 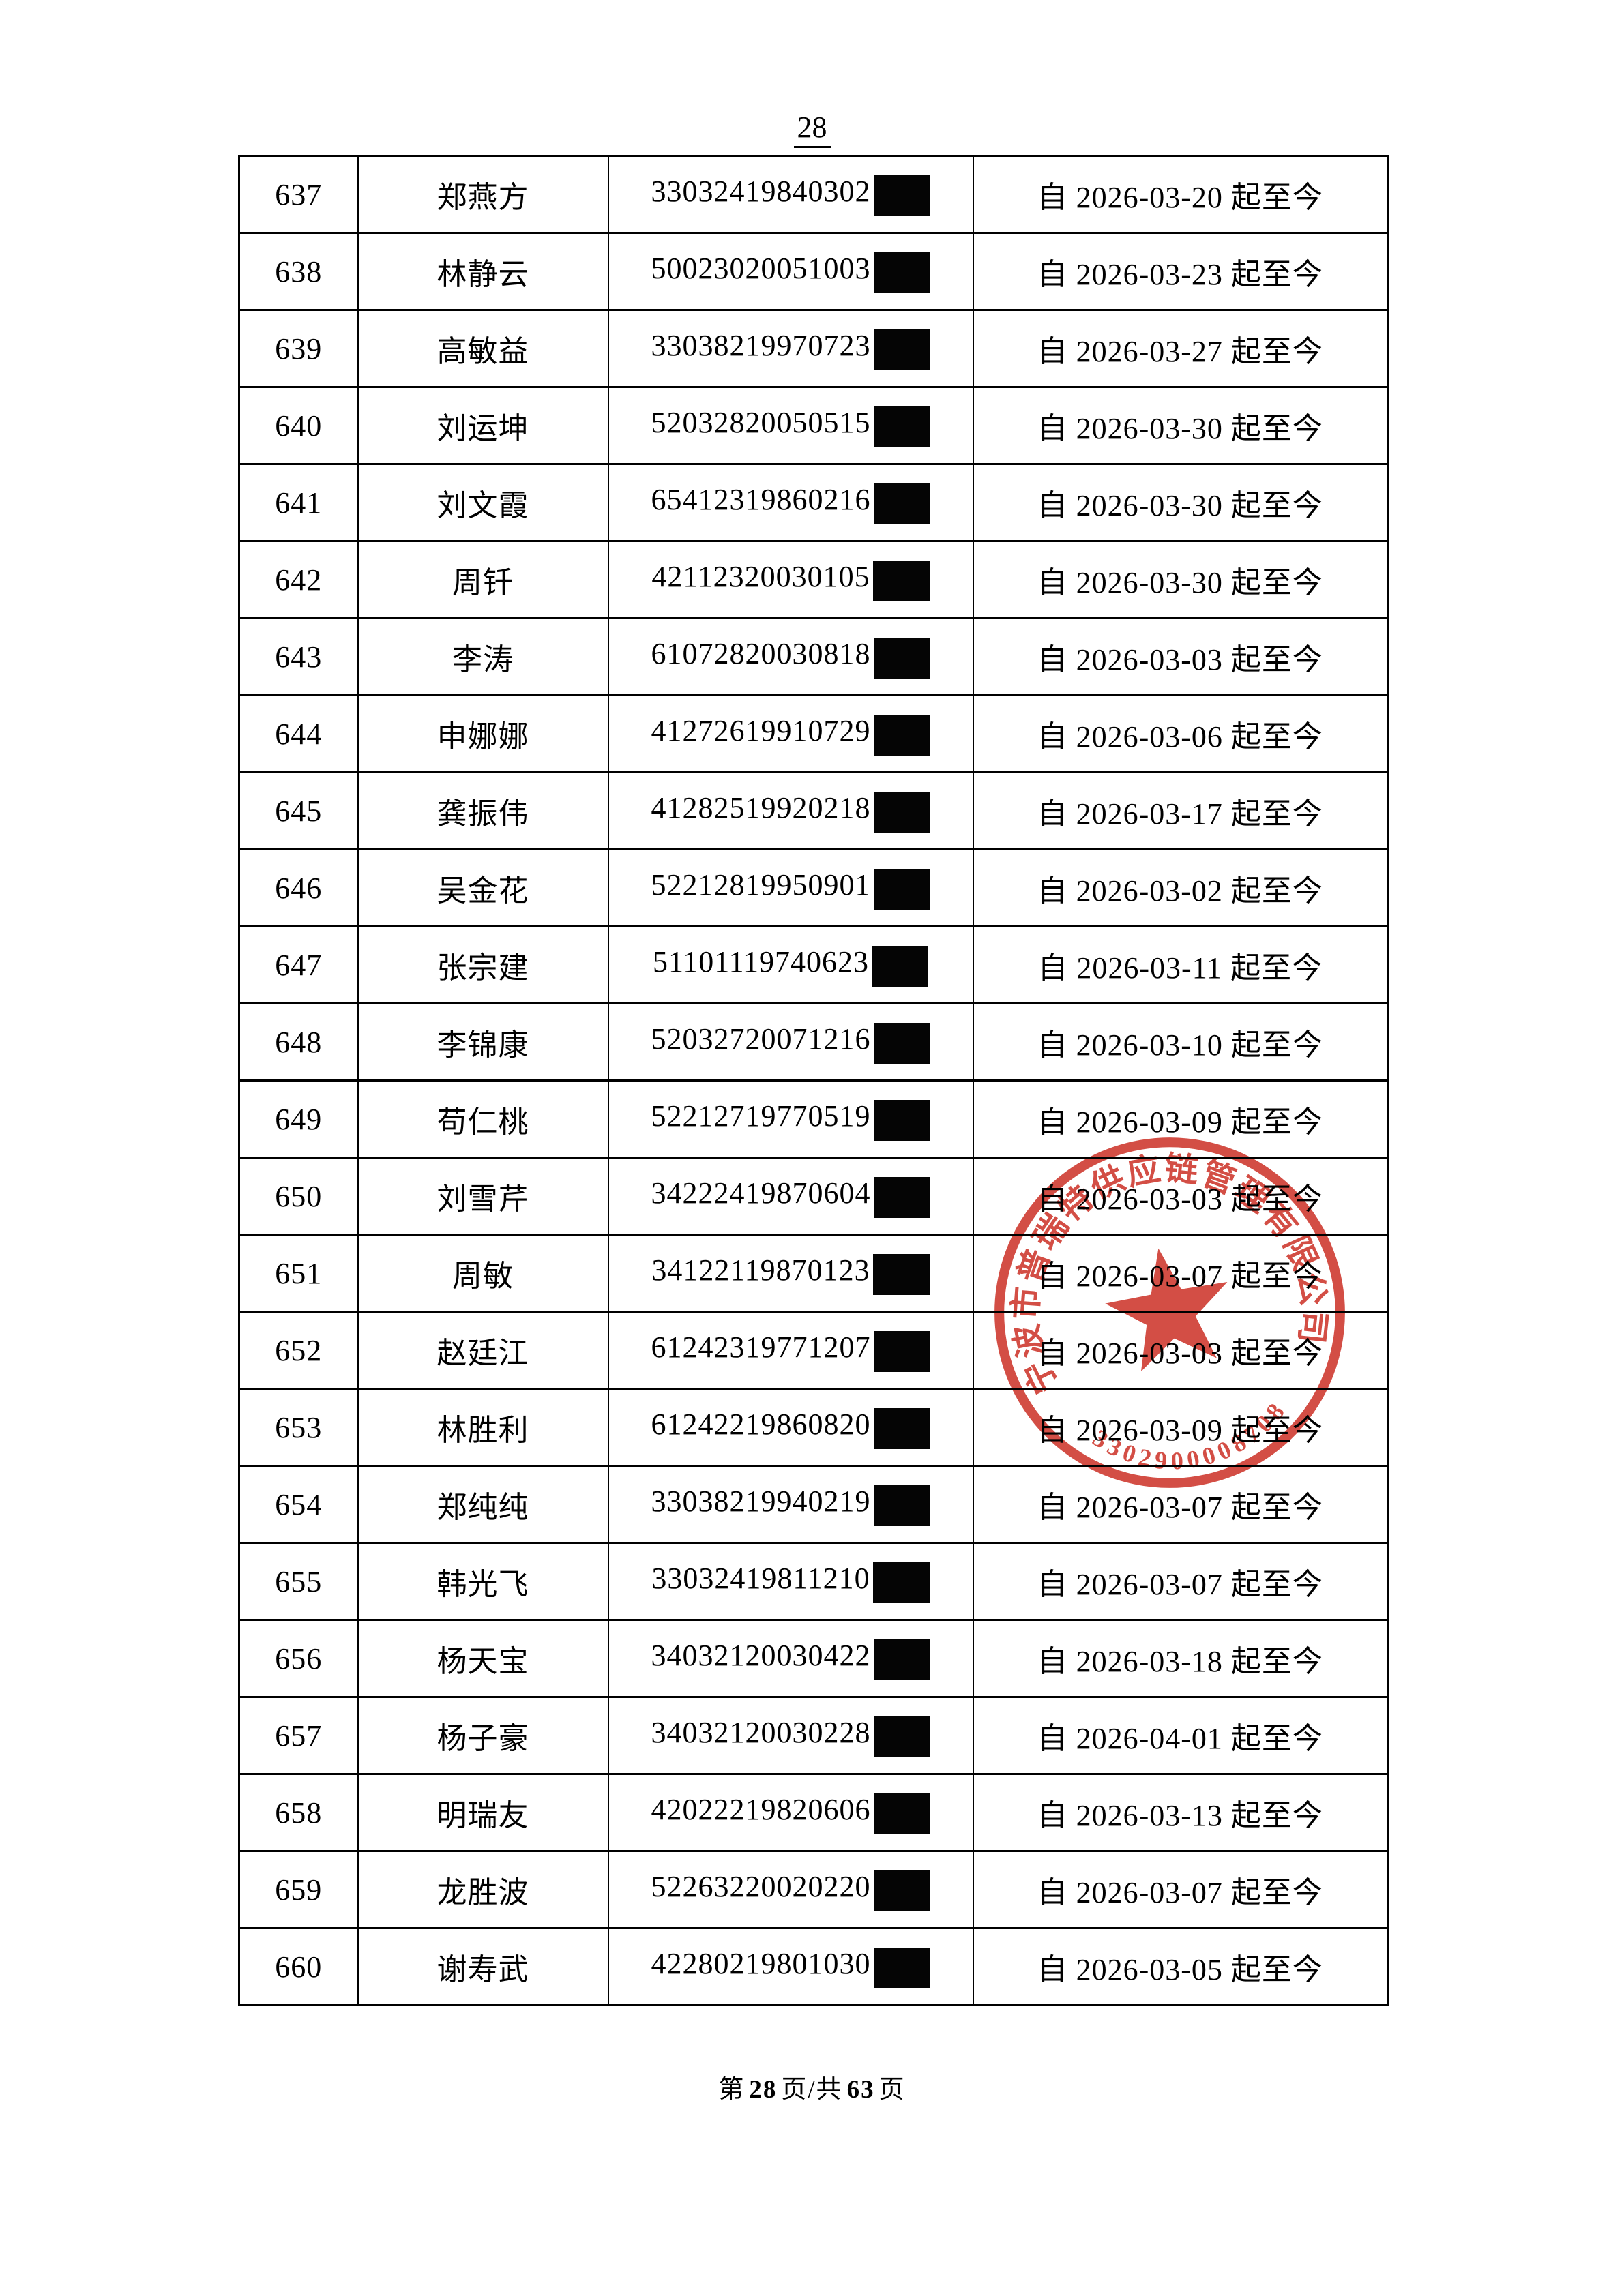 I want to click on cell-valid-period: 自 2026-03-20 起至今, so click(x=1180, y=195).